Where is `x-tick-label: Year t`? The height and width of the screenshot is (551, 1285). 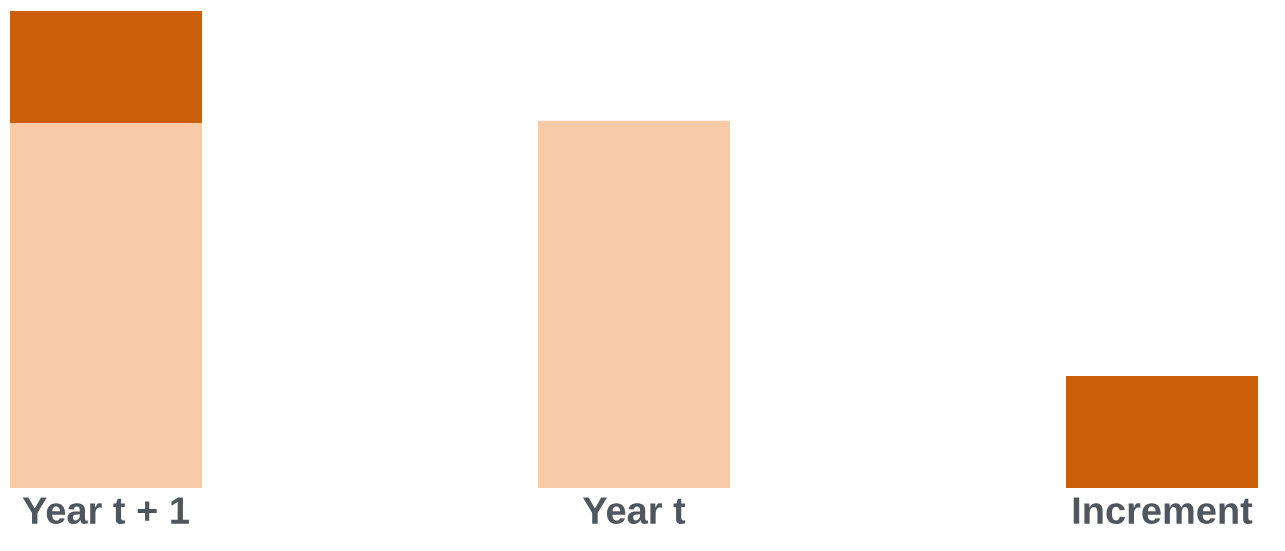
x-tick-label: Year t is located at coordinates (634, 511).